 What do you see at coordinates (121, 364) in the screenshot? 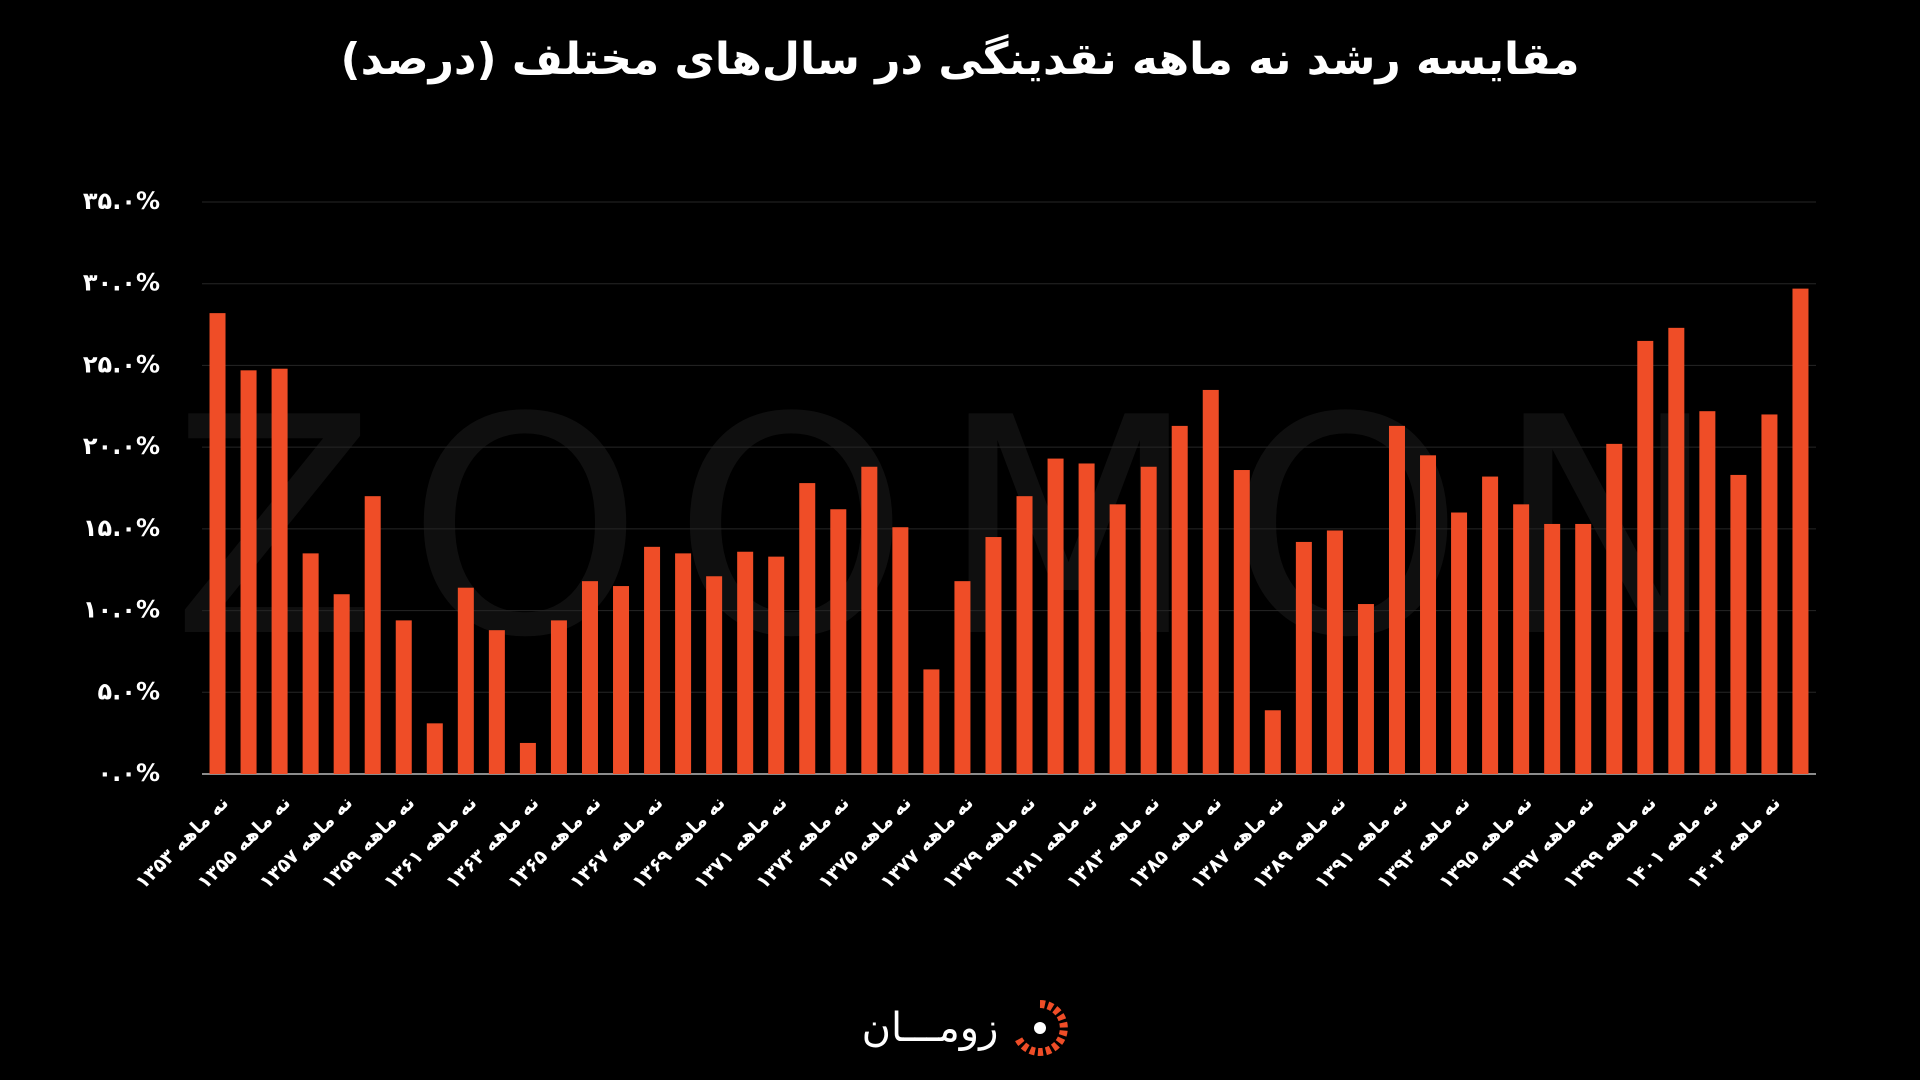
I see `y-tick-label: ۲۵.۰%` at bounding box center [121, 364].